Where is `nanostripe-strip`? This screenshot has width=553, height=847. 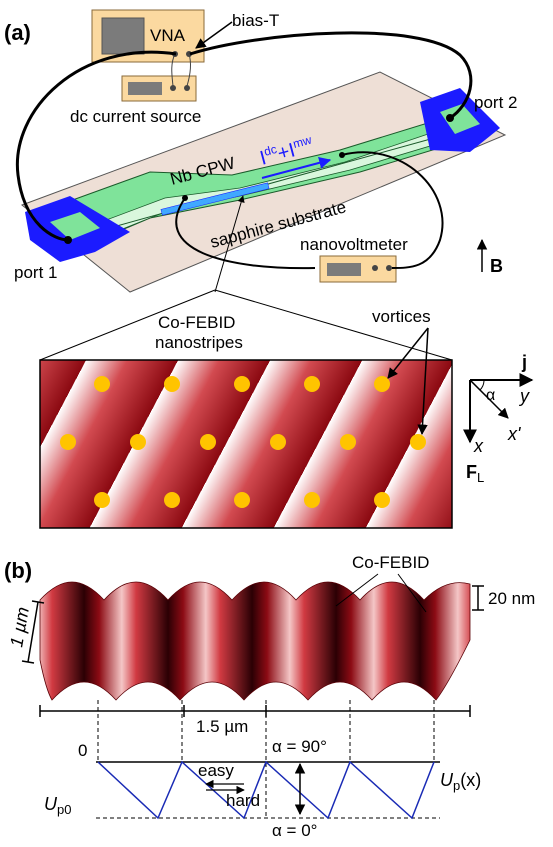 nanostripe-strip is located at coordinates (215, 199).